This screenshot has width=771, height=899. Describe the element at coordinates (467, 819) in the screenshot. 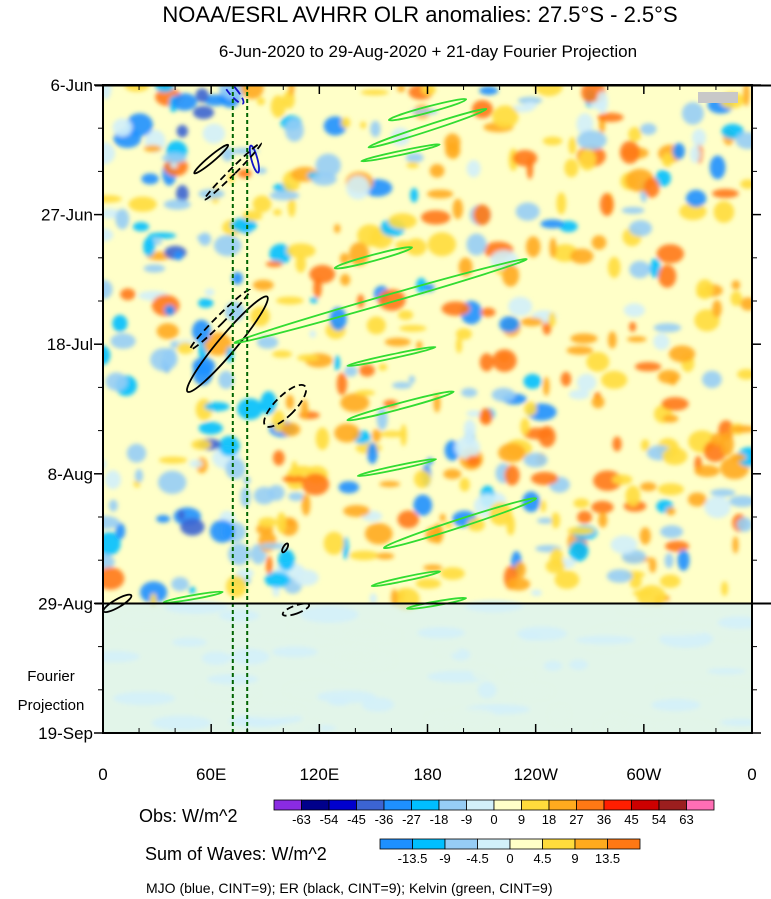

I see `colorbar-level-label: -9` at that location.